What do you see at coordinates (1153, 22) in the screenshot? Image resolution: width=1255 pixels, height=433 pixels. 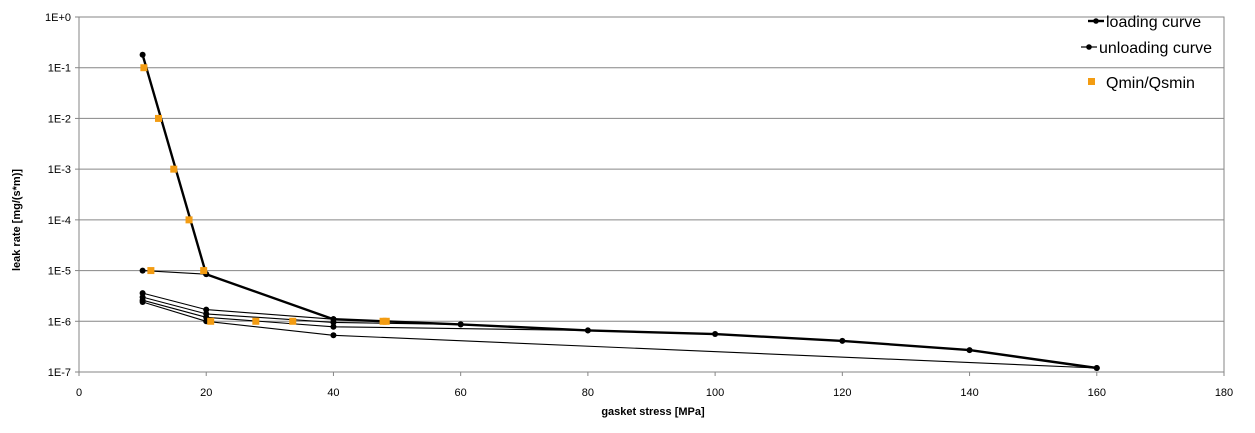 I see `legend-label-loading: loading curve` at bounding box center [1153, 22].